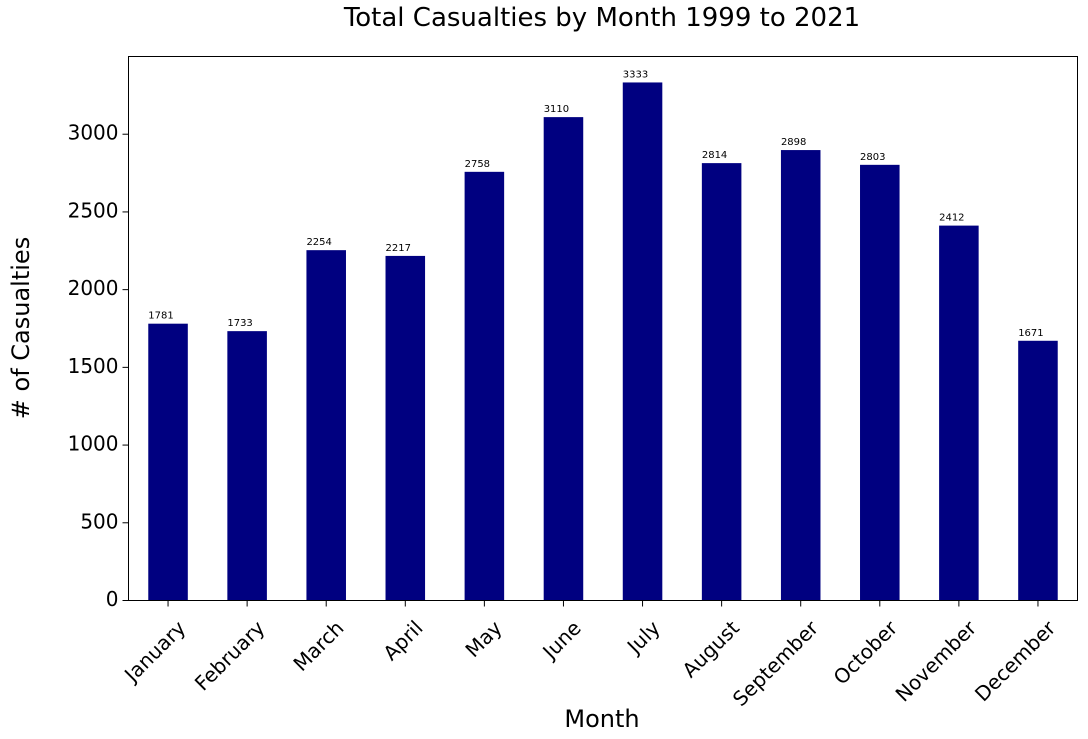  Describe the element at coordinates (318, 646) in the screenshot. I see `x-tick-label-march: March` at that location.